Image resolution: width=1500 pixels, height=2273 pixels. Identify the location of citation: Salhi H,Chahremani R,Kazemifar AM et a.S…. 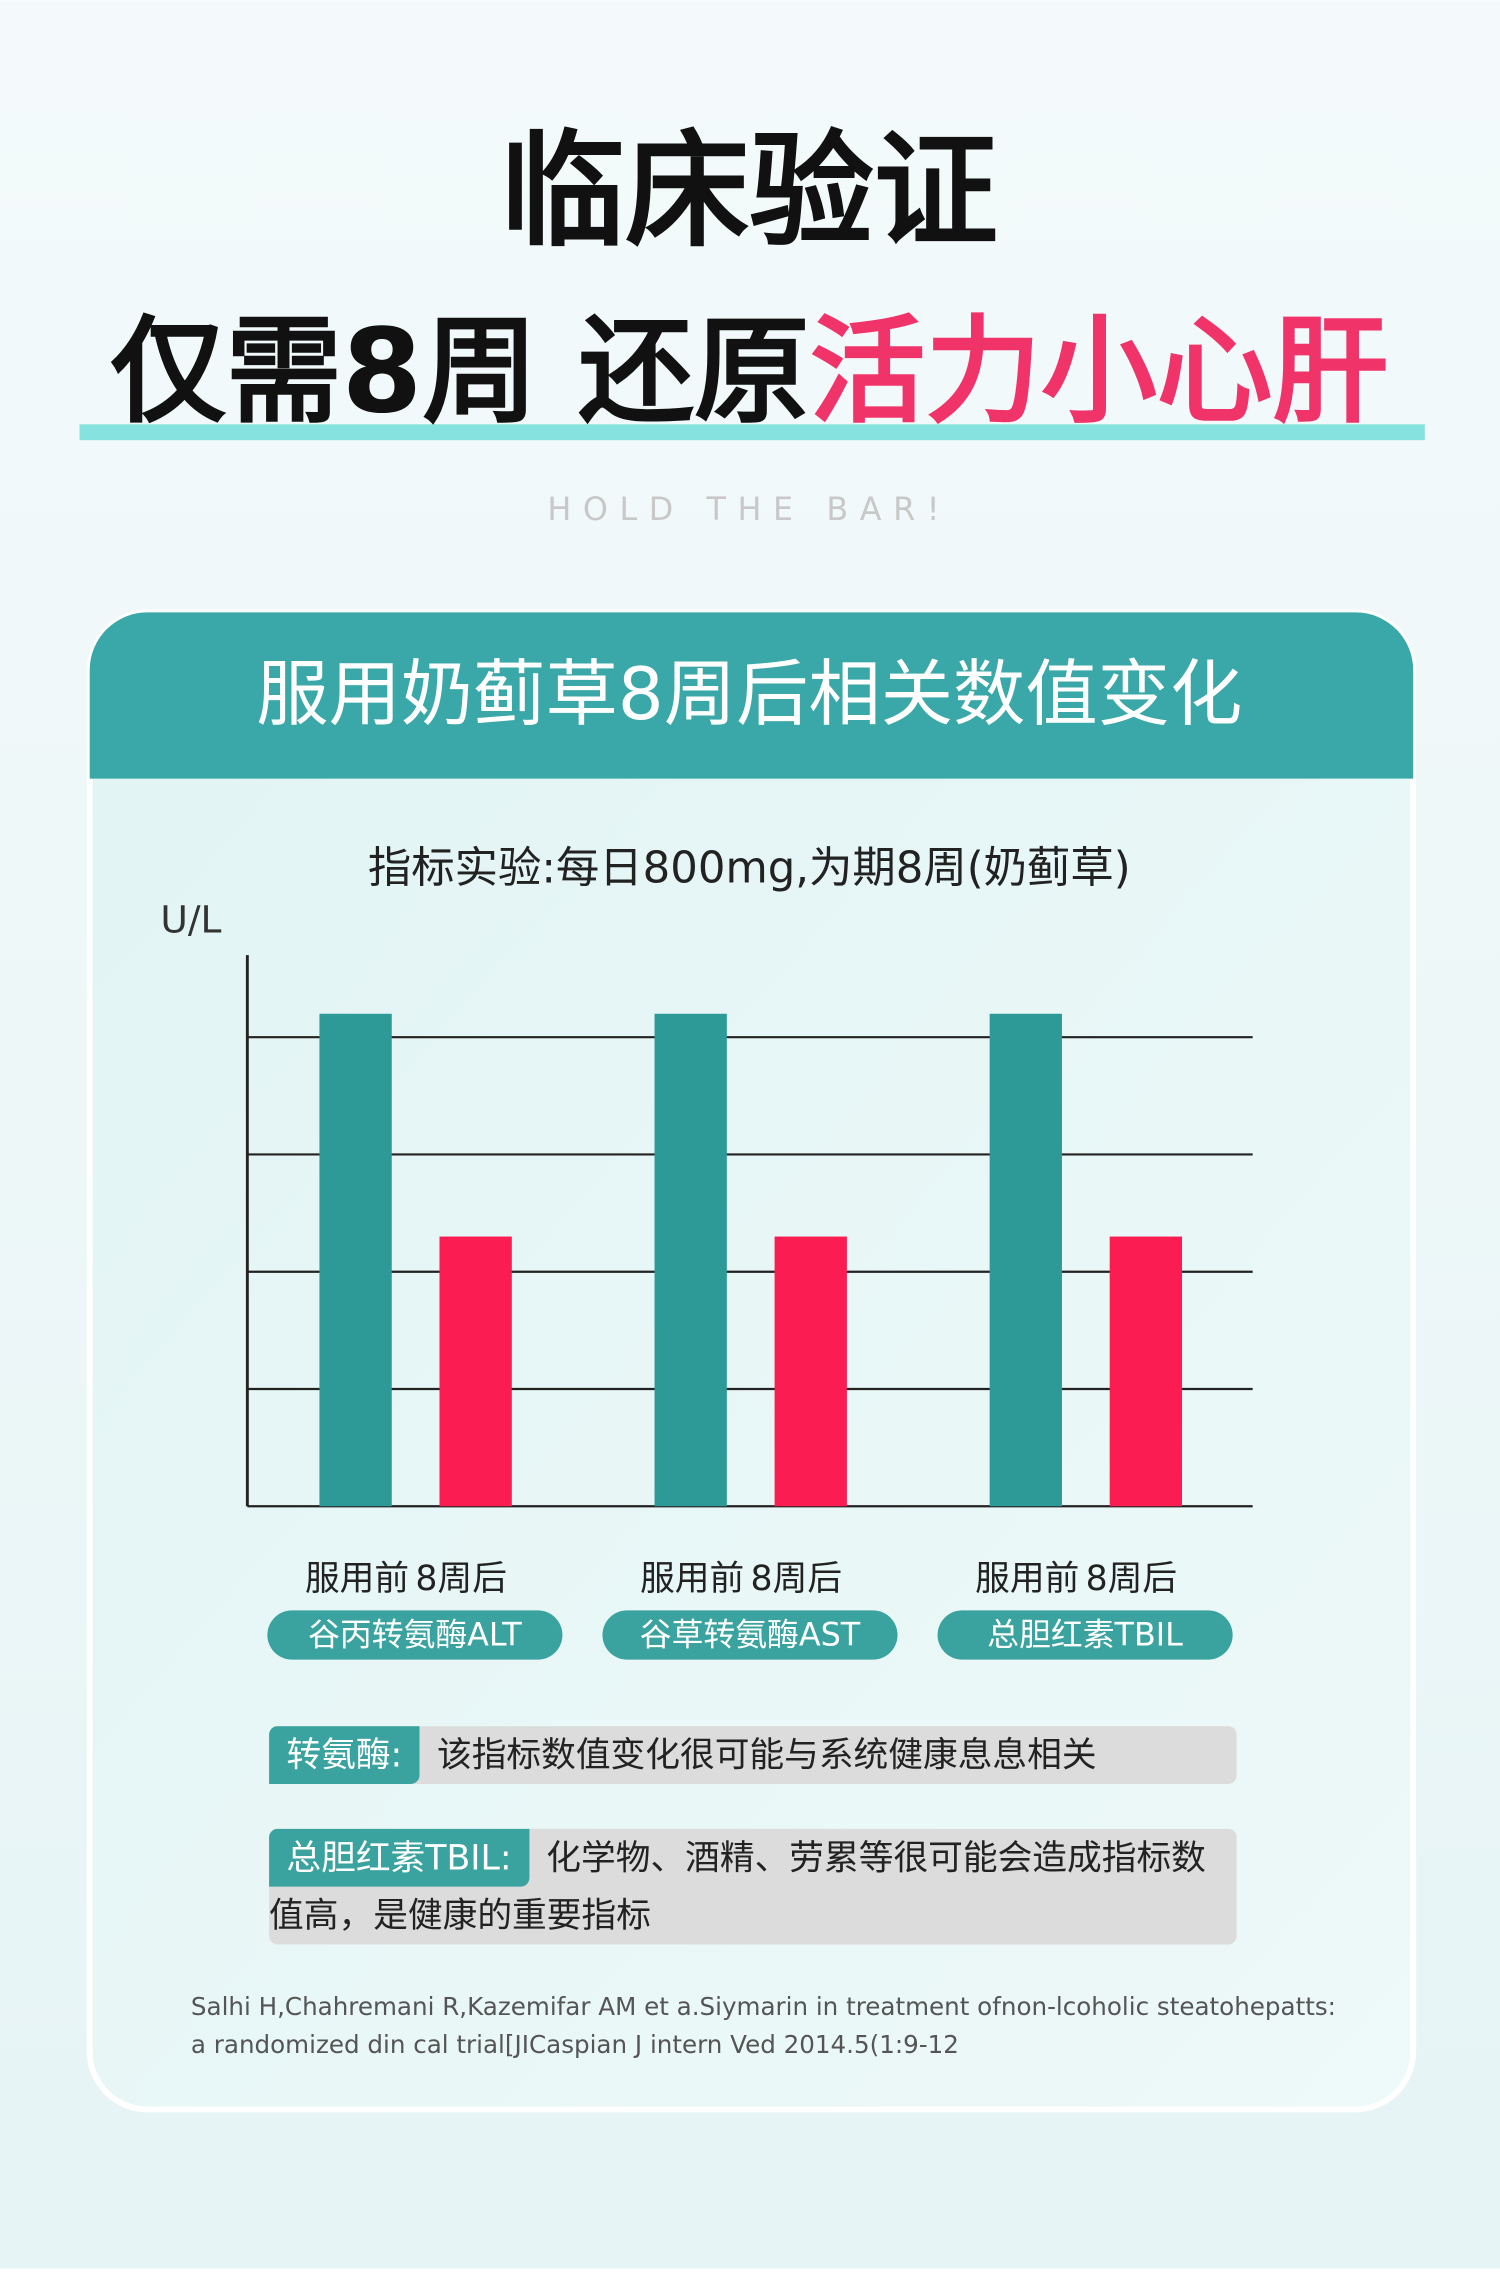
(763, 2006).